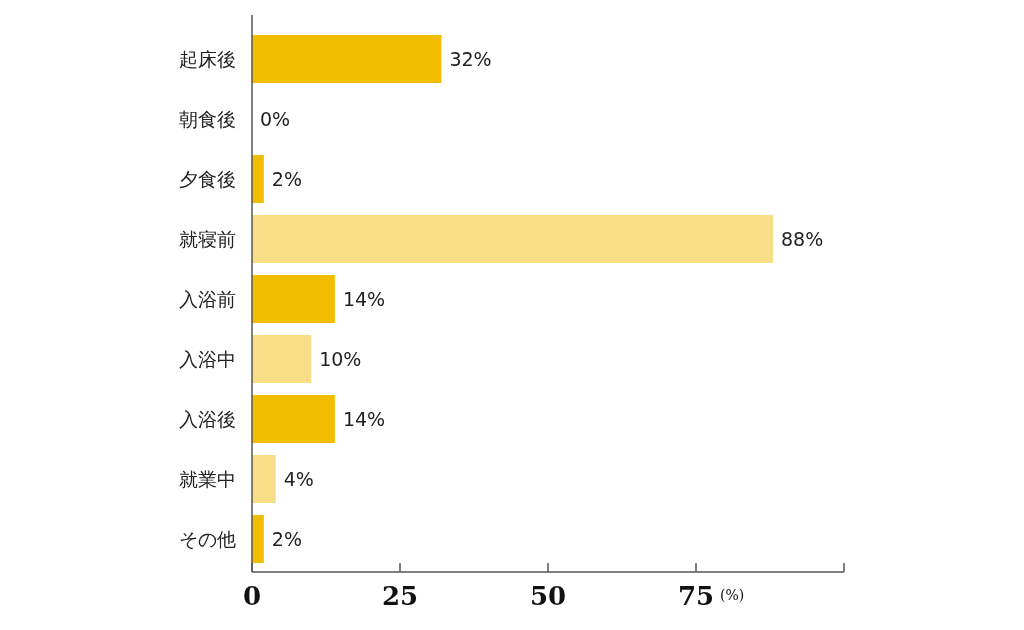  Describe the element at coordinates (207, 239) in the screenshot. I see `y-tick-label: 就寝前` at that location.